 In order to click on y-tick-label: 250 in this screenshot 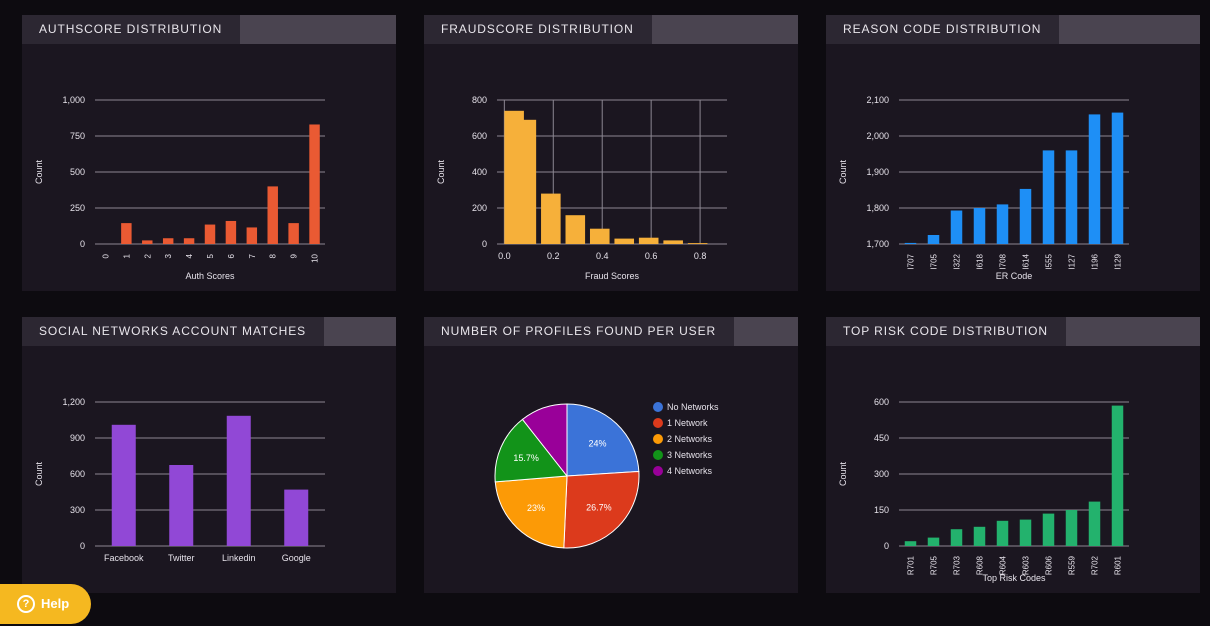, I will do `click(77, 208)`.